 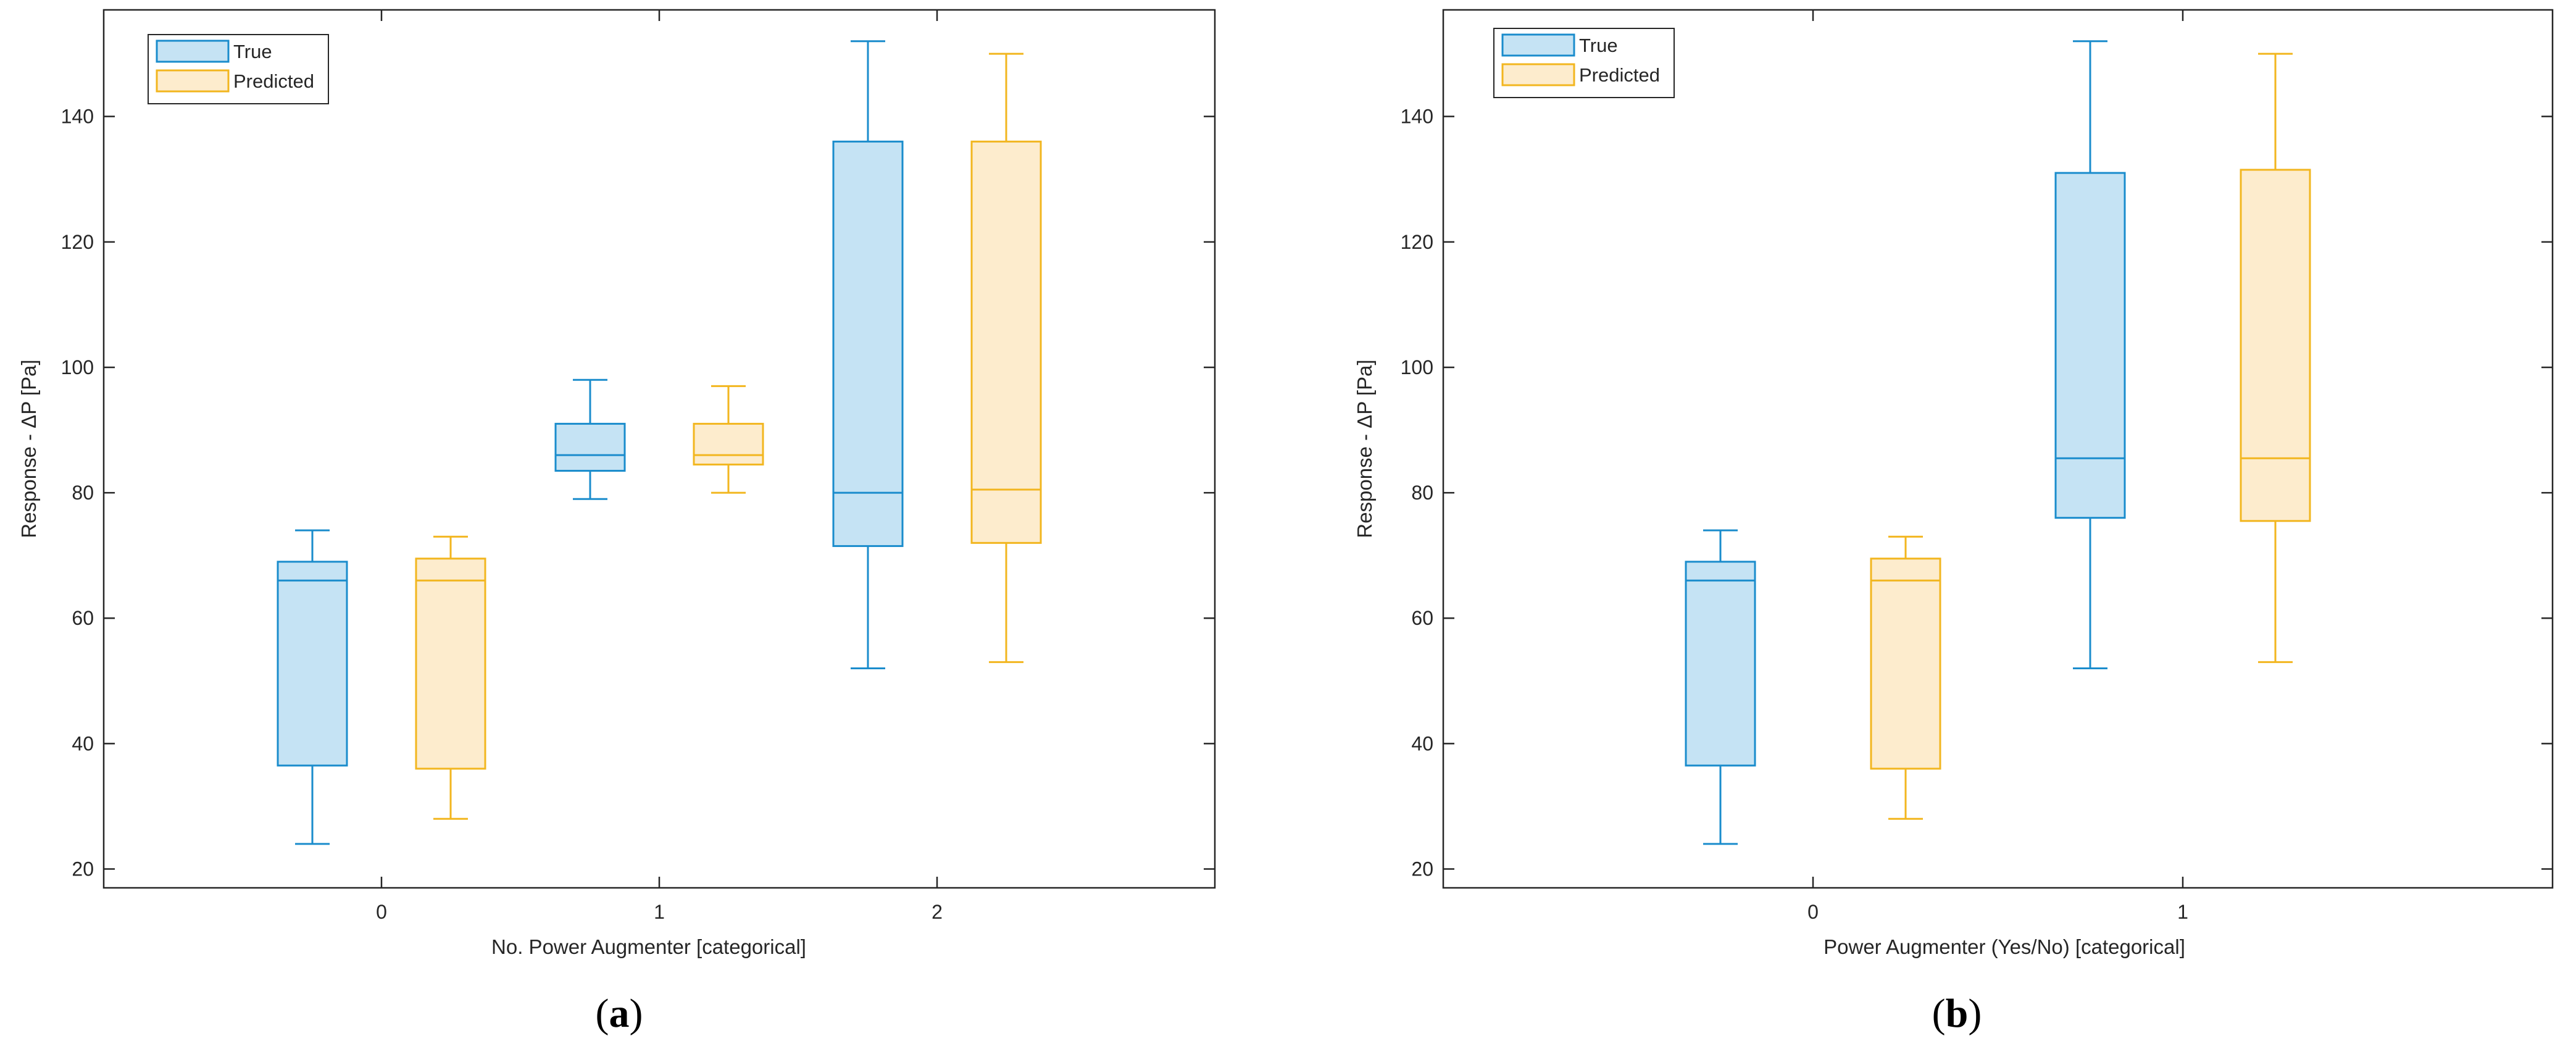 I want to click on caption-a: (a), so click(x=619, y=1013).